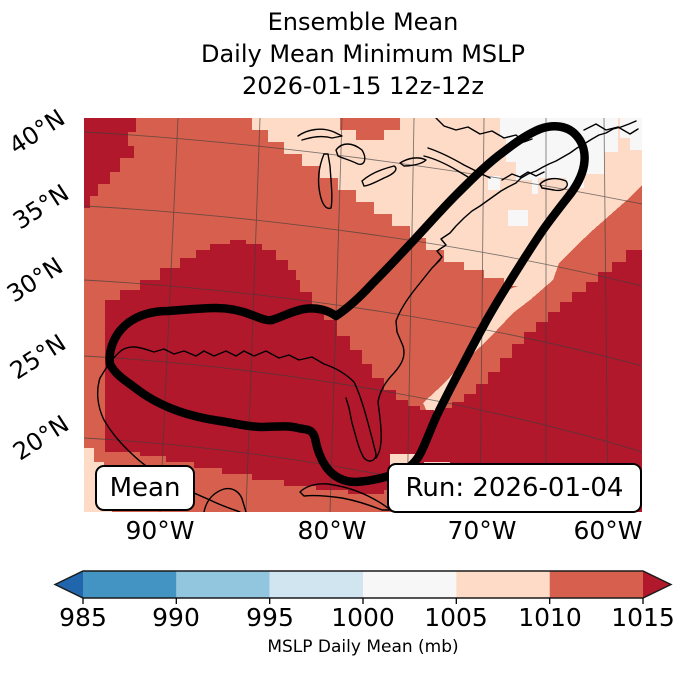  What do you see at coordinates (410, 315) in the screenshot?
I see `meridian-75W` at bounding box center [410, 315].